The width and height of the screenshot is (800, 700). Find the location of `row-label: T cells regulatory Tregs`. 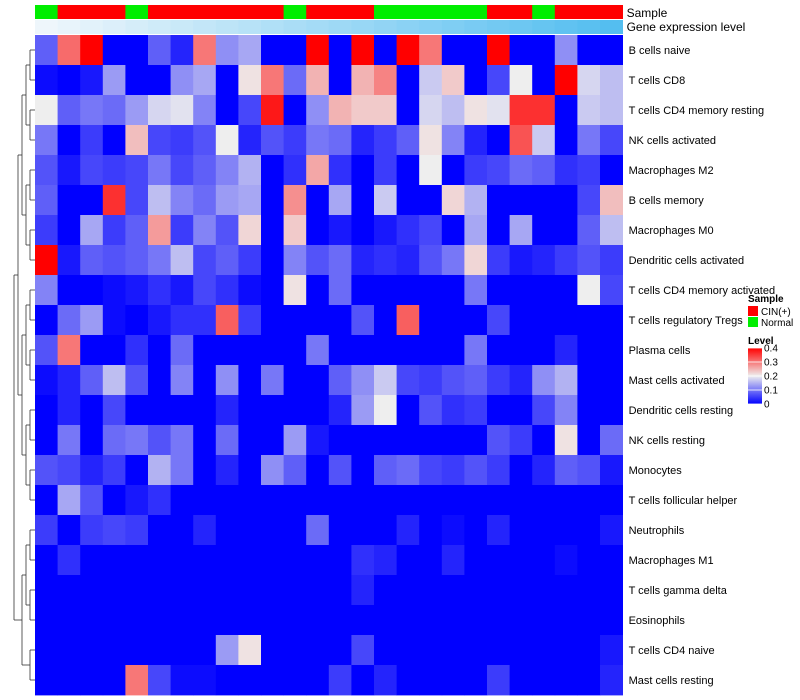

row-label: T cells regulatory Tregs is located at coordinates (686, 321).